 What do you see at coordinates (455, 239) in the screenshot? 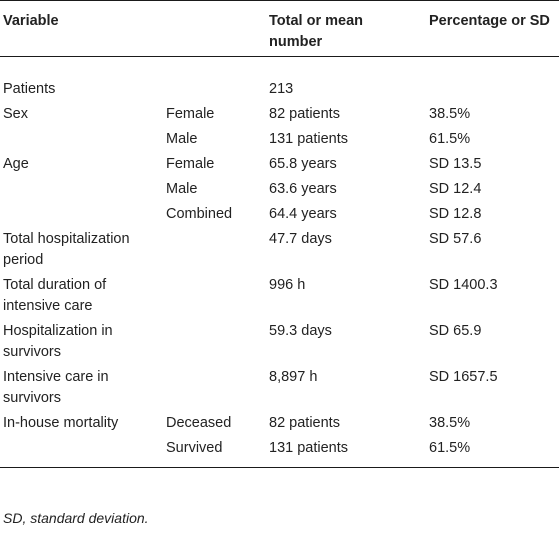
I see `cell-percentage: SD 57.6` at bounding box center [455, 239].